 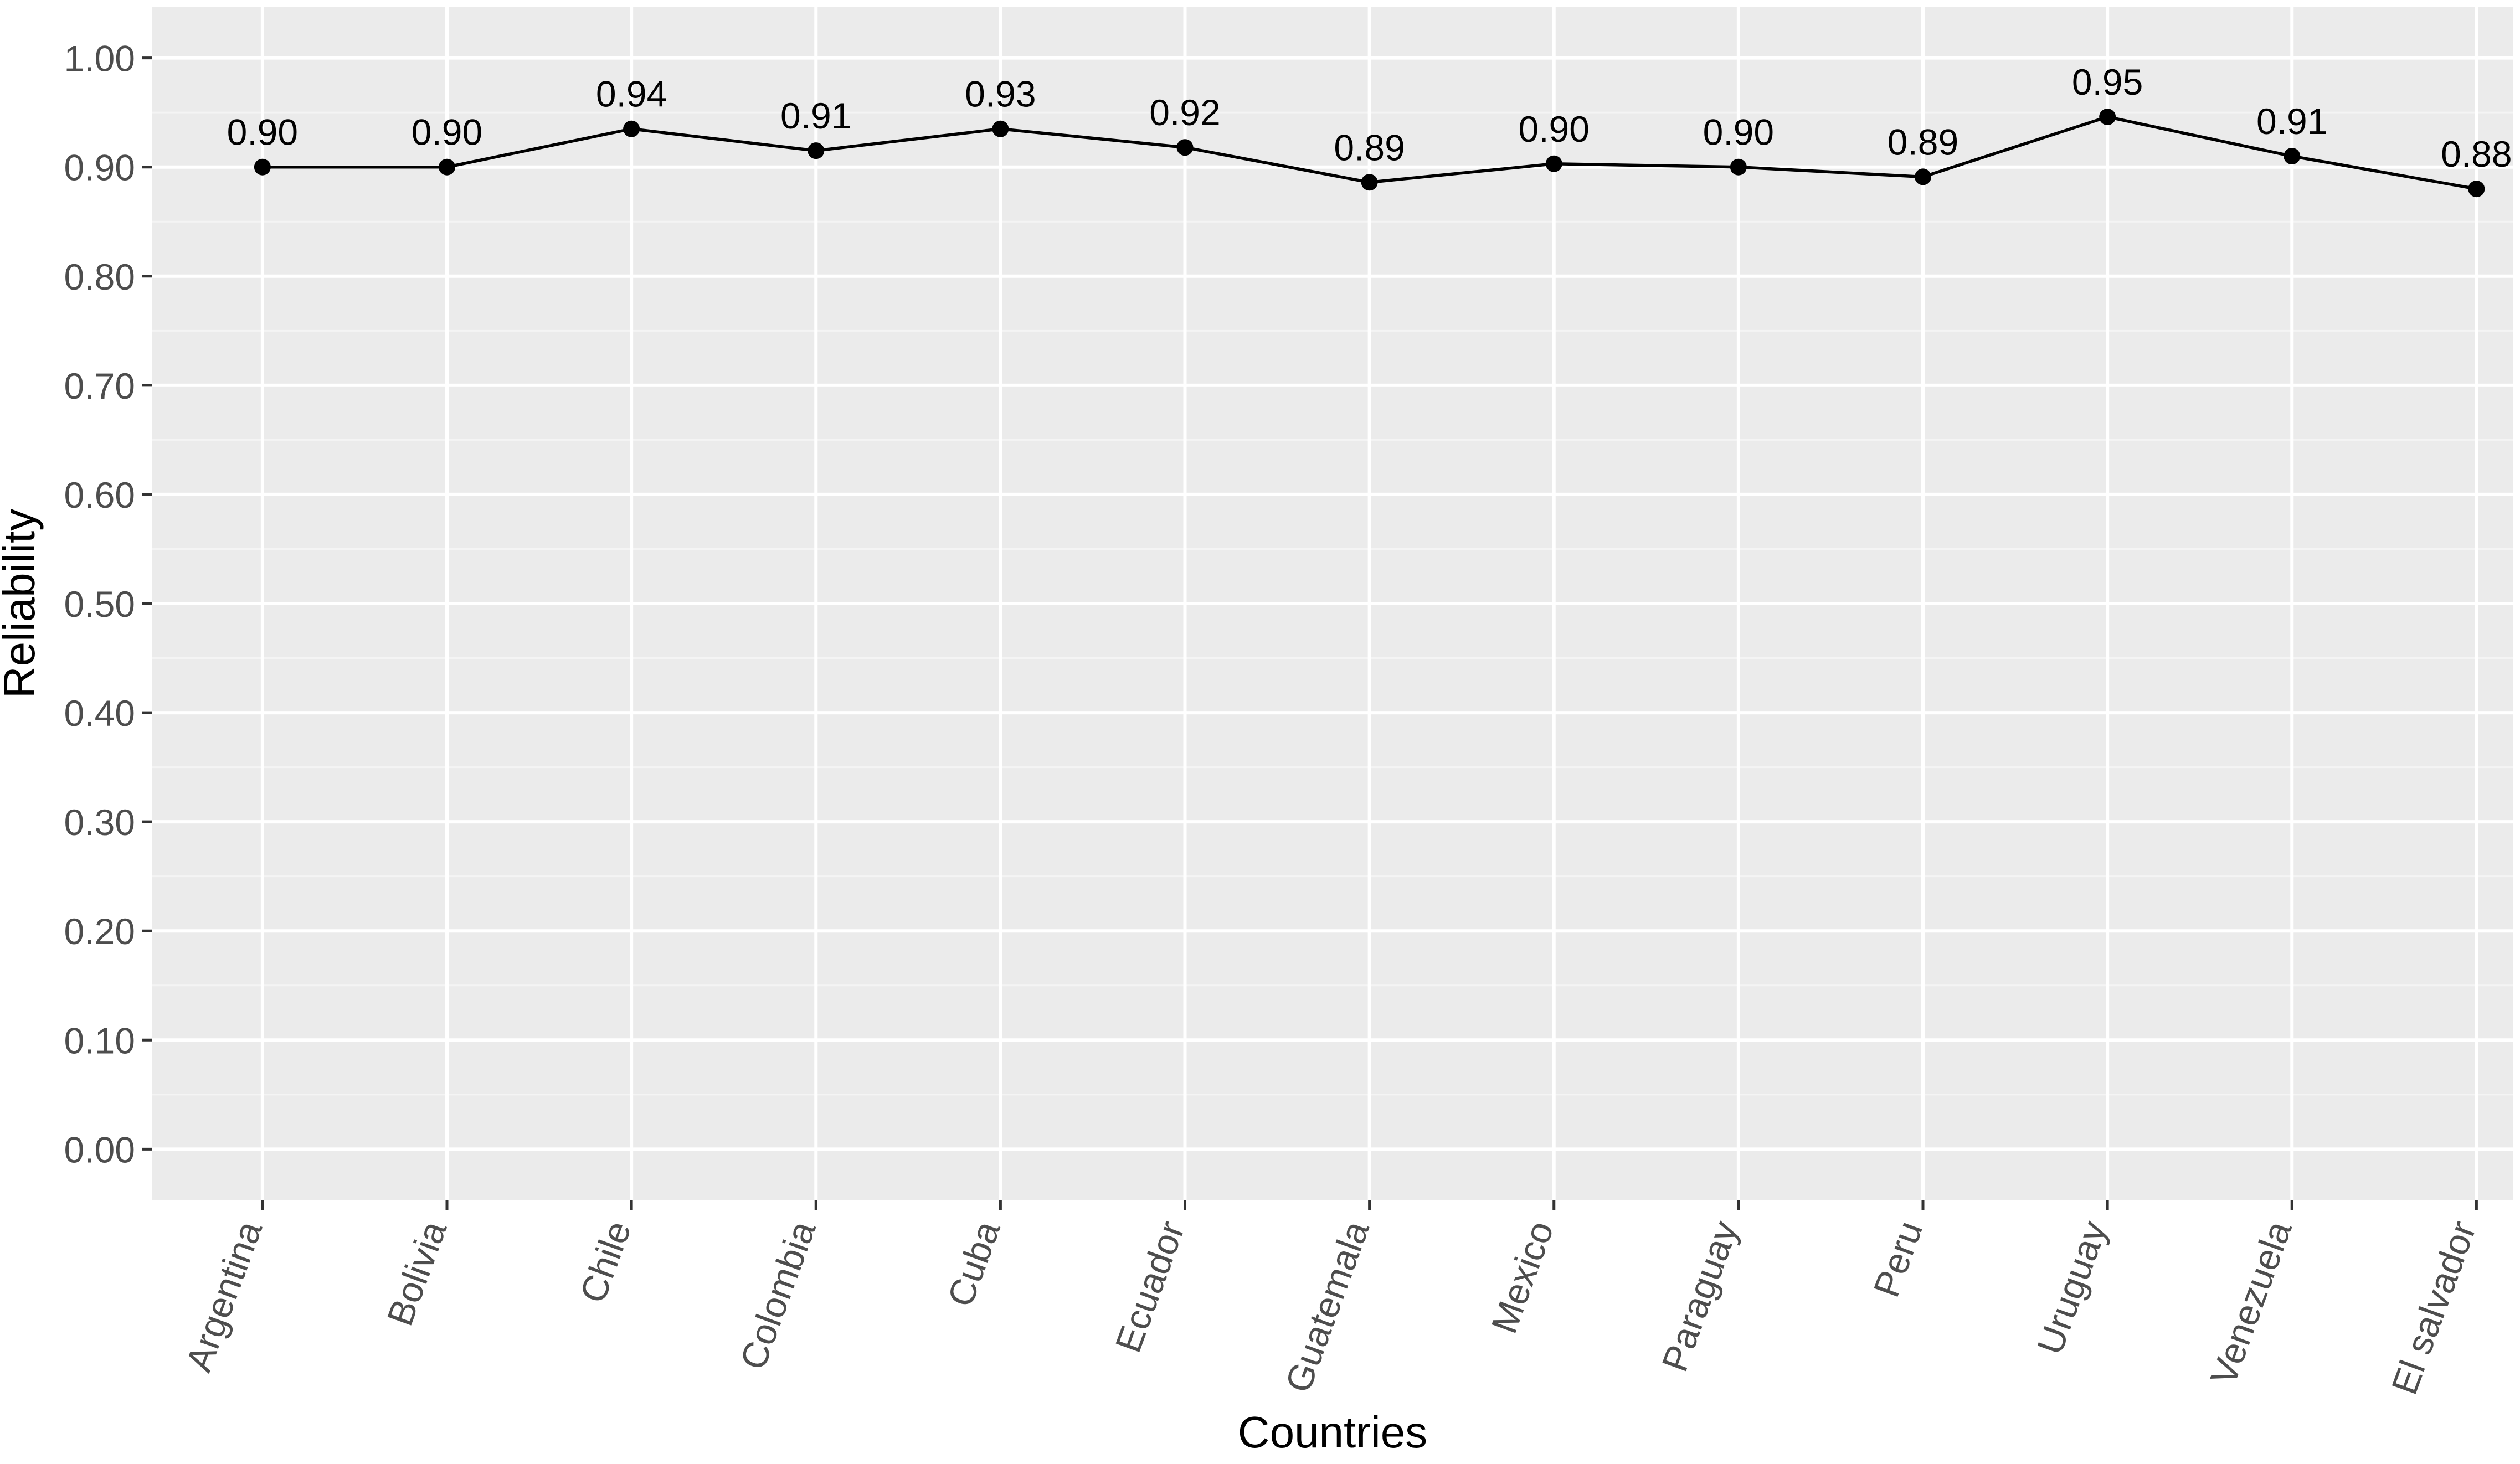 What do you see at coordinates (1897, 1258) in the screenshot?
I see `x-tick-label: Peru` at bounding box center [1897, 1258].